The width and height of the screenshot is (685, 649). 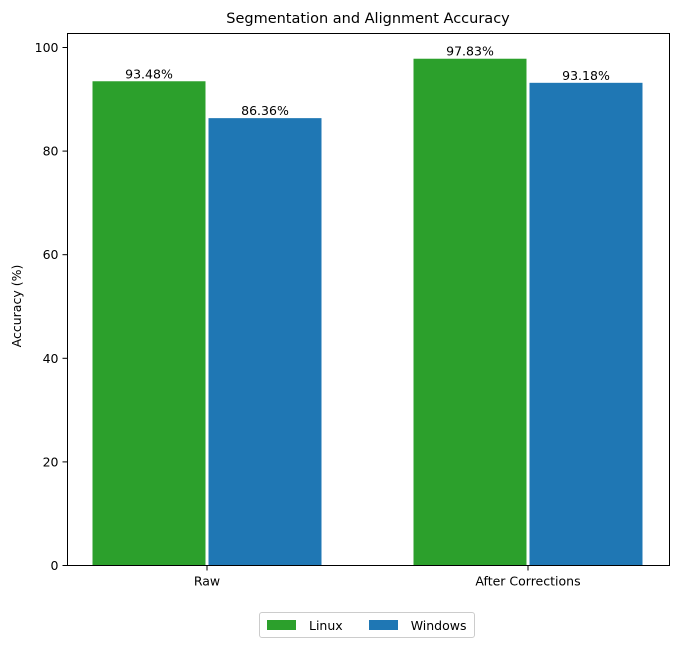 I want to click on legend-item-linux: Linux, so click(x=305, y=625).